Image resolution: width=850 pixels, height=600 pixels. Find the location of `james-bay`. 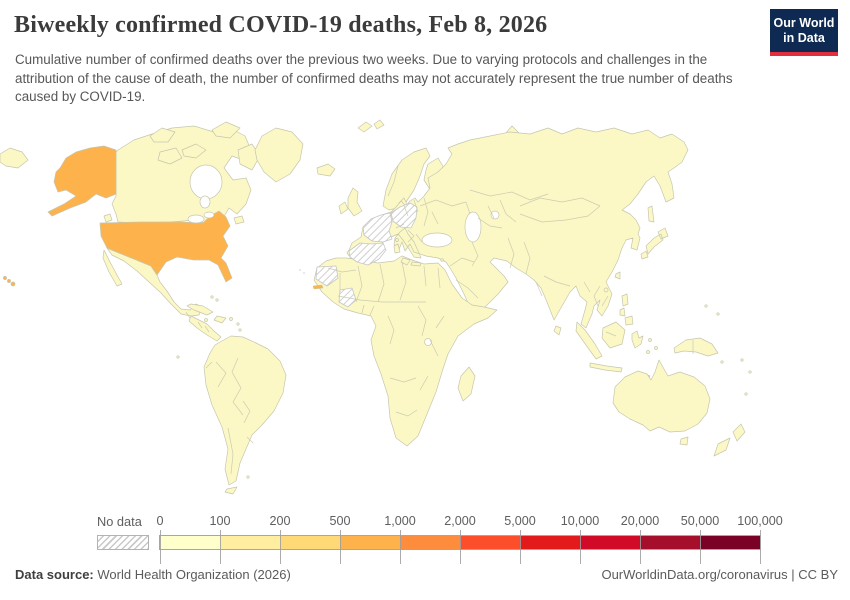

james-bay is located at coordinates (205, 202).